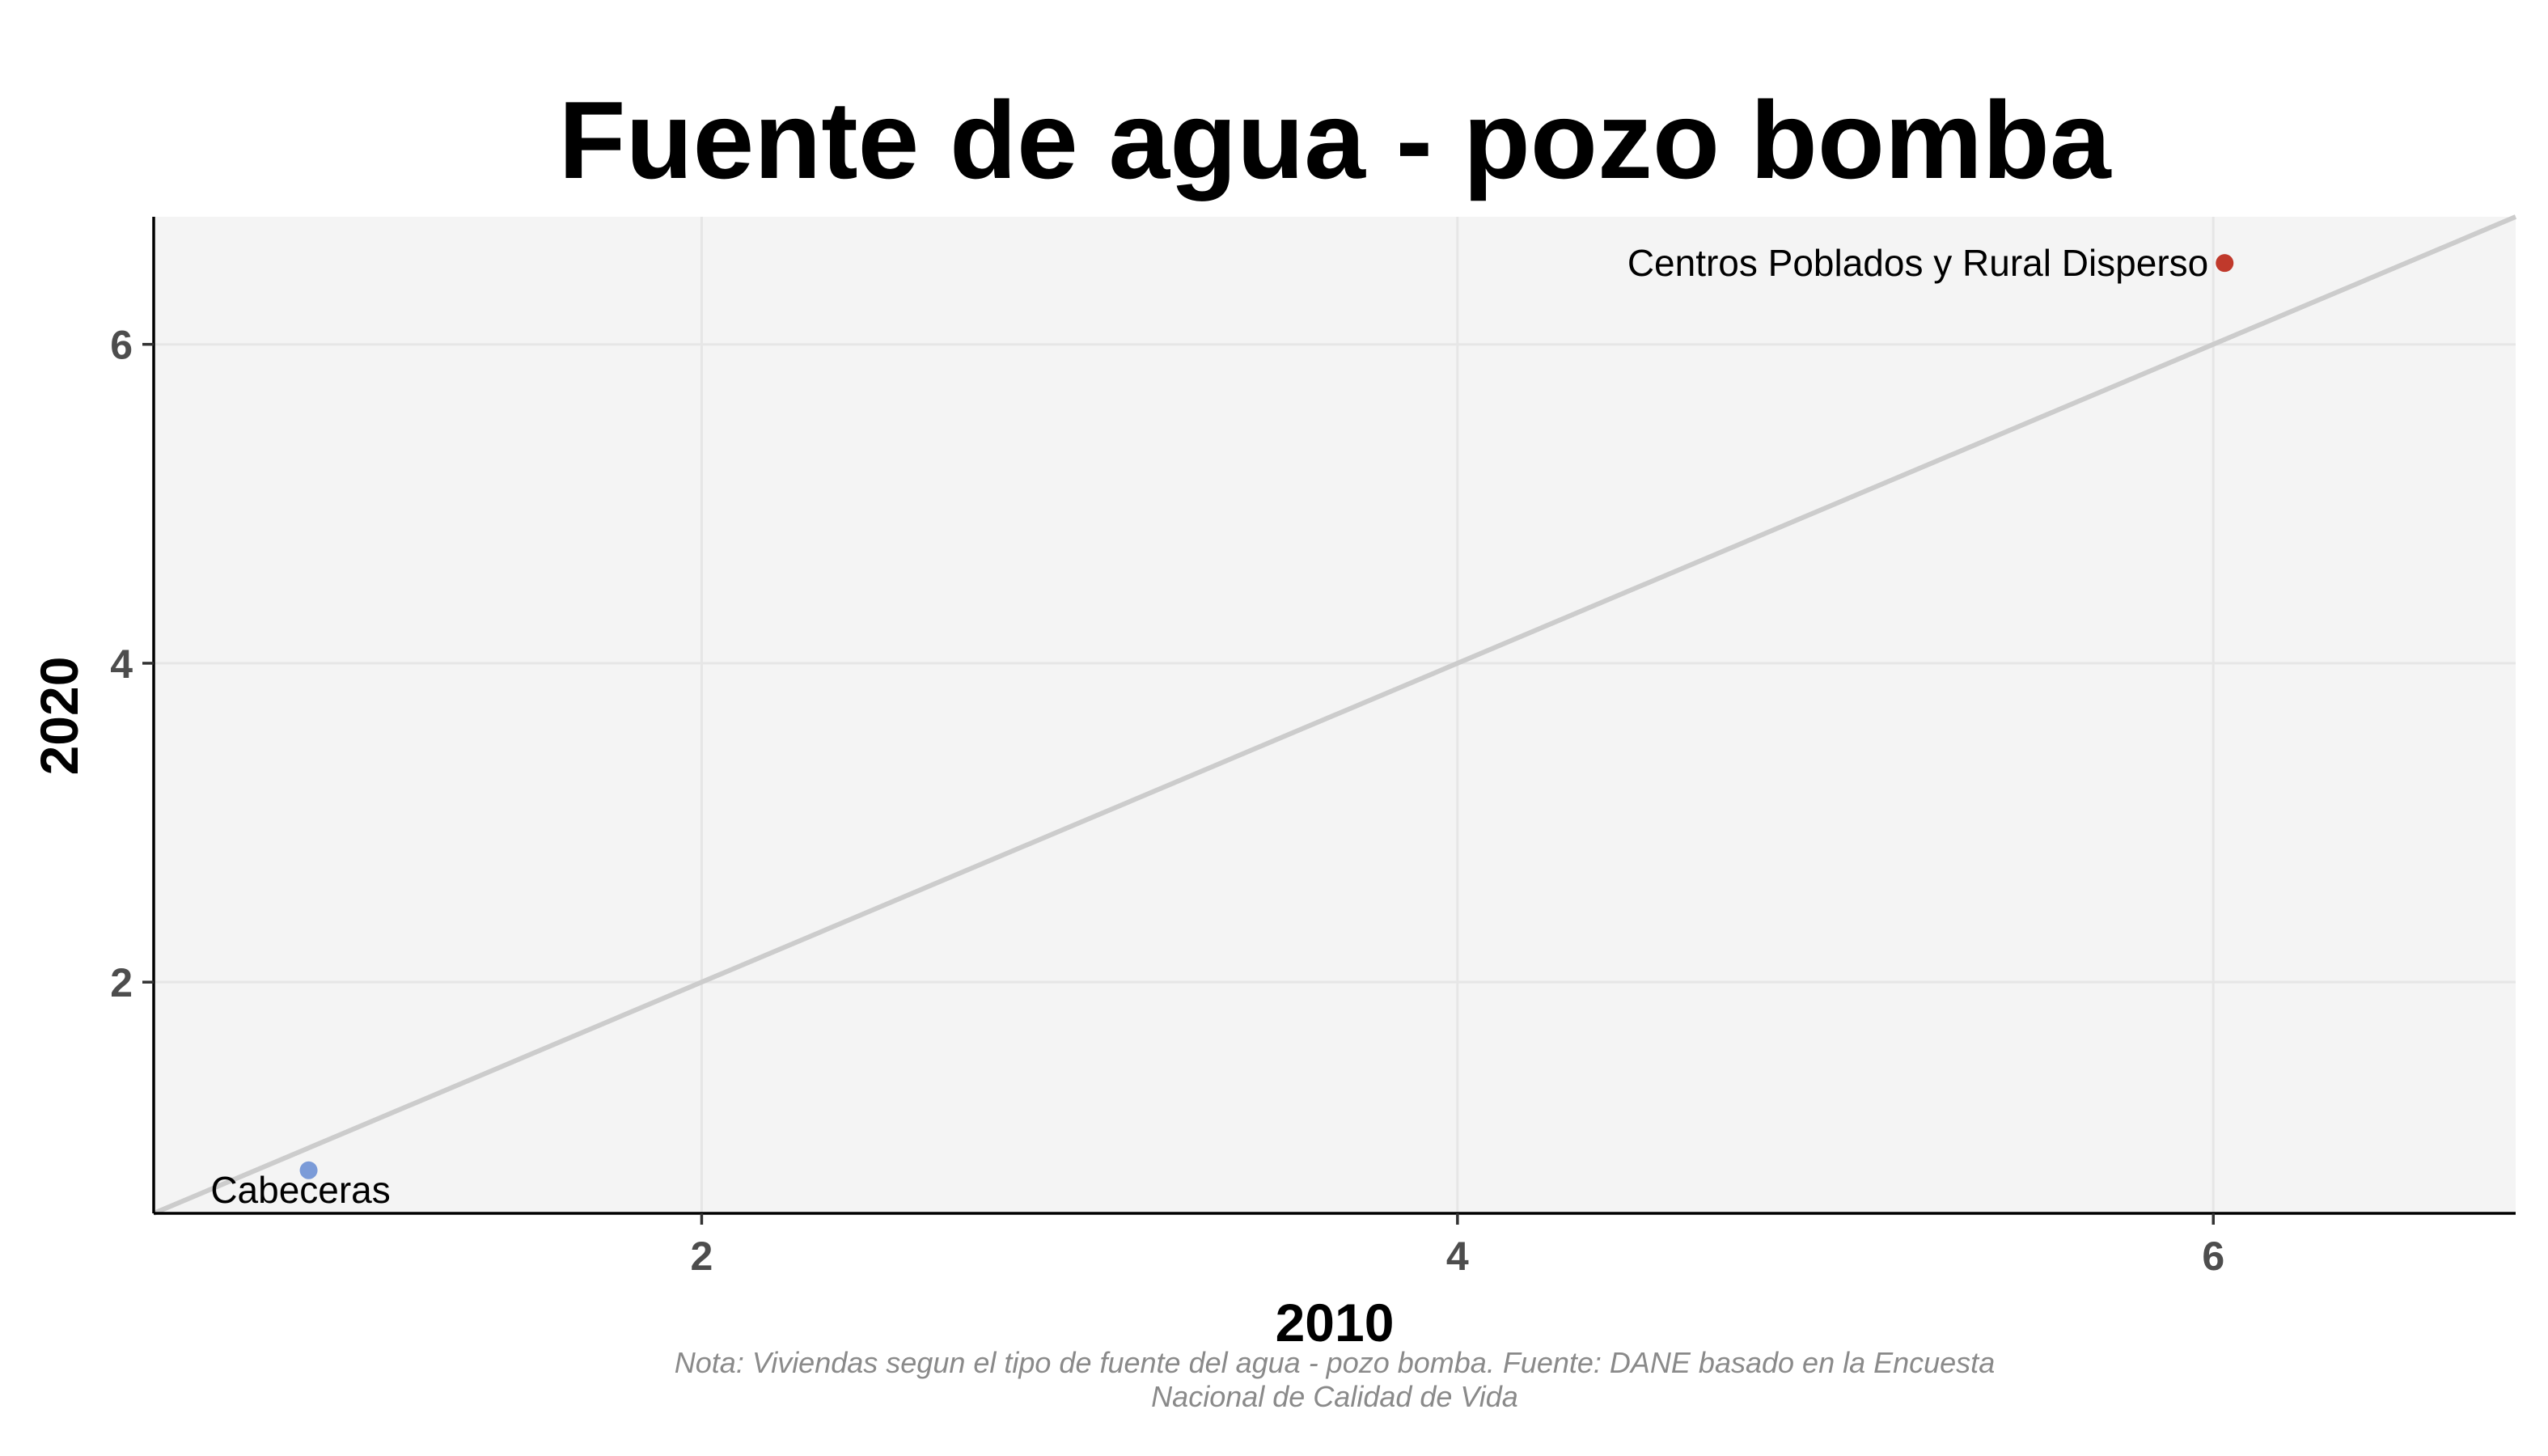 Image resolution: width=2548 pixels, height=1456 pixels. I want to click on y-tick-label: 4, so click(122, 664).